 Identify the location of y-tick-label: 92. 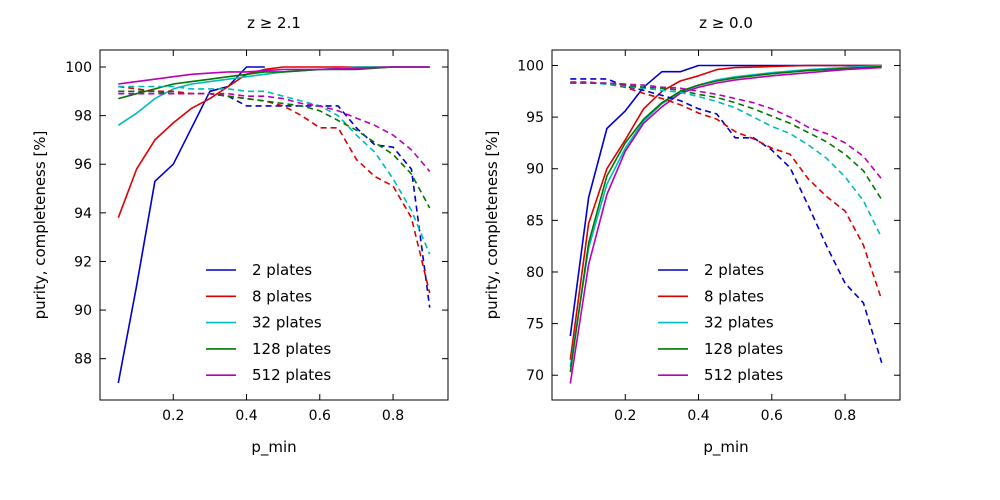
(83, 262).